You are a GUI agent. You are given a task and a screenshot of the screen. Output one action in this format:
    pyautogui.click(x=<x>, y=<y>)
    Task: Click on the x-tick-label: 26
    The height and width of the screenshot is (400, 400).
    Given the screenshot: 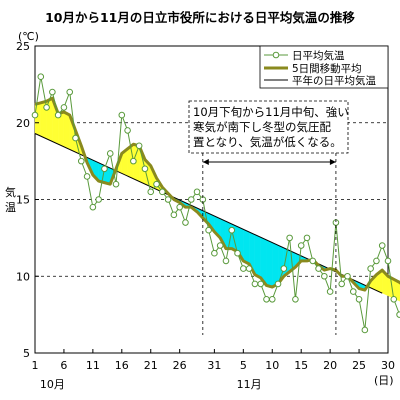 What is the action you would take?
    pyautogui.click(x=180, y=365)
    